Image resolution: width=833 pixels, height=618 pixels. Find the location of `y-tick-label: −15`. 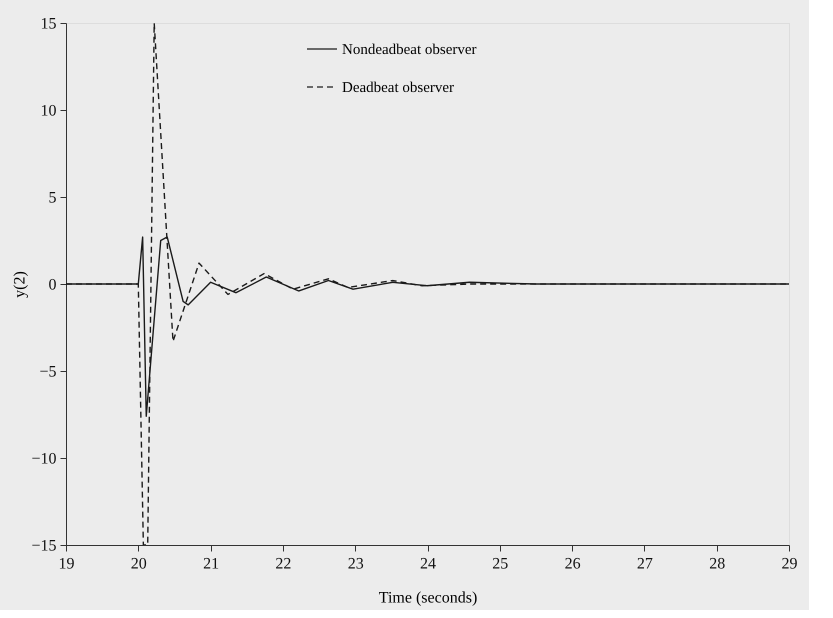

y-tick-label: −15 is located at coordinates (43, 546).